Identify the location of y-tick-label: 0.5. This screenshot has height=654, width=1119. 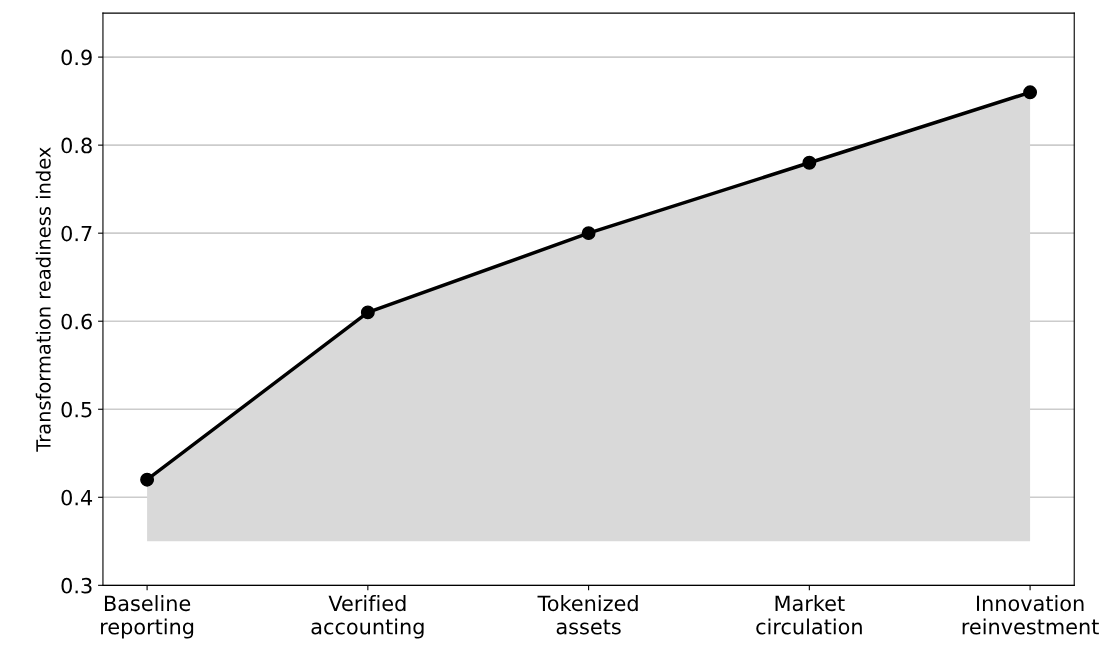
(76, 409).